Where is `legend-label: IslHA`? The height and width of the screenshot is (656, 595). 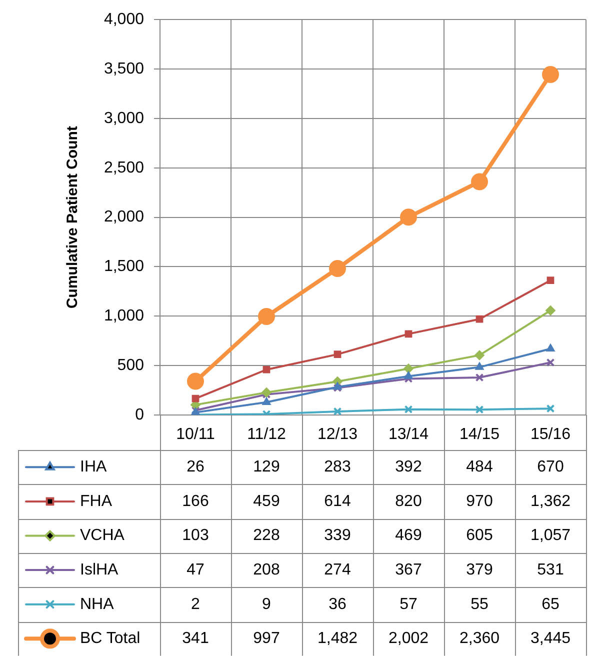 legend-label: IslHA is located at coordinates (99, 569).